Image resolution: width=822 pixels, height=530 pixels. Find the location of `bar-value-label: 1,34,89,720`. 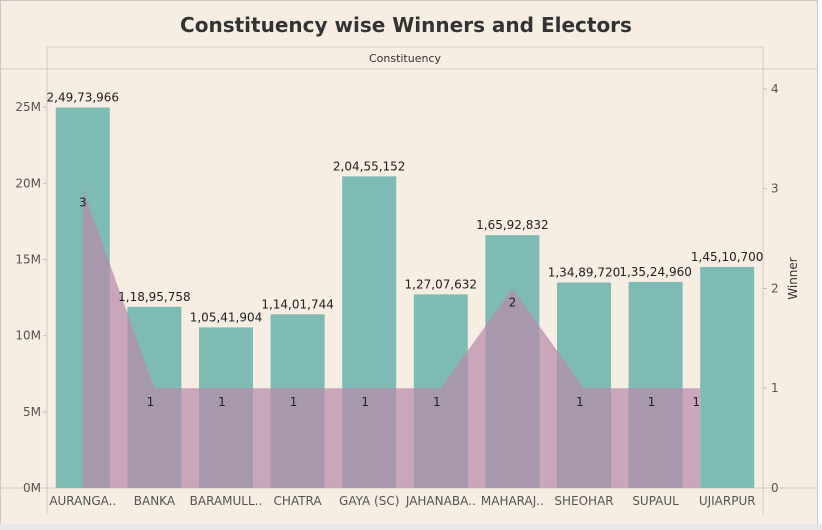

bar-value-label: 1,34,89,720 is located at coordinates (584, 272).